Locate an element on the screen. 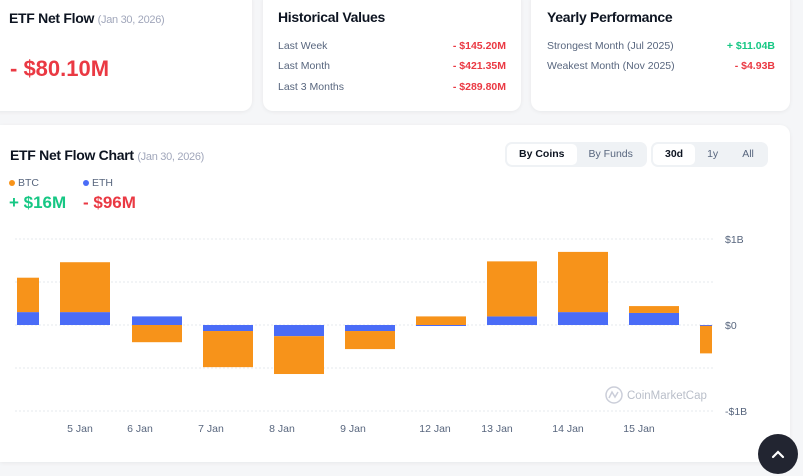 Image resolution: width=803 pixels, height=476 pixels. x-tick-label: 7 Jan is located at coordinates (211, 429).